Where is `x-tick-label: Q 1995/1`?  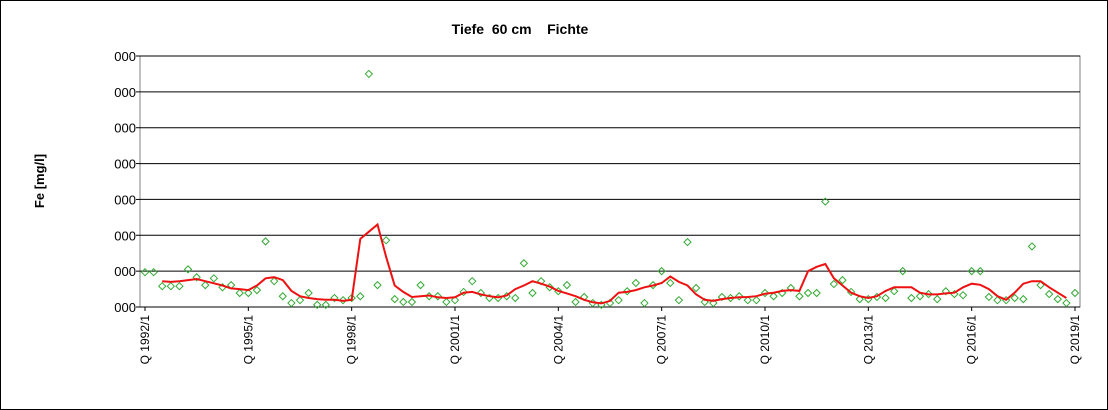
x-tick-label: Q 1995/1 is located at coordinates (248, 340).